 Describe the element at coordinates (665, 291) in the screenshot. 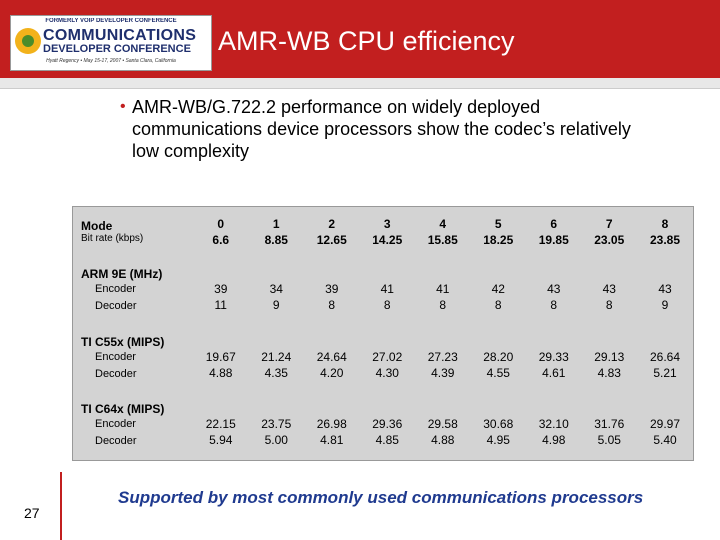

I see `value-cell: 43 9` at that location.